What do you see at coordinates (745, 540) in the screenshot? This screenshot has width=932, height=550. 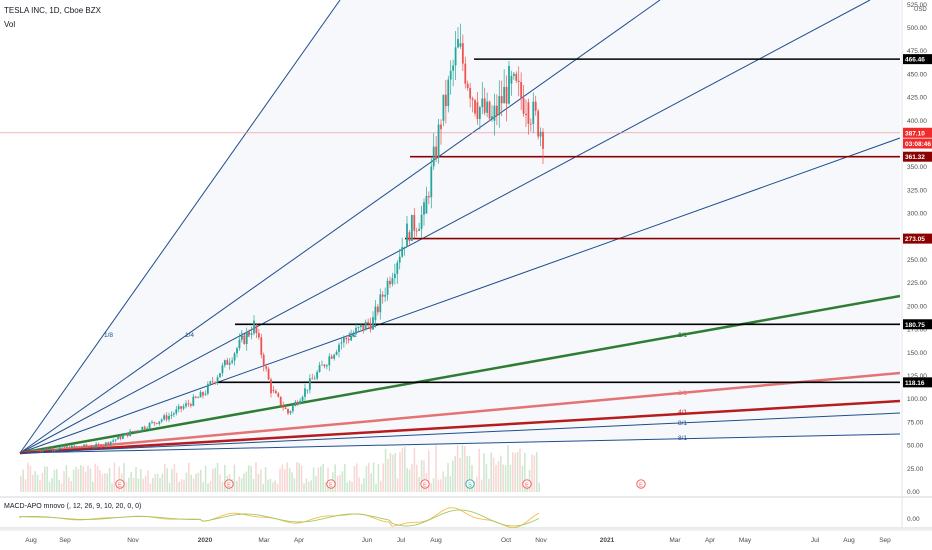 I see `x-tick-label: May` at bounding box center [745, 540].